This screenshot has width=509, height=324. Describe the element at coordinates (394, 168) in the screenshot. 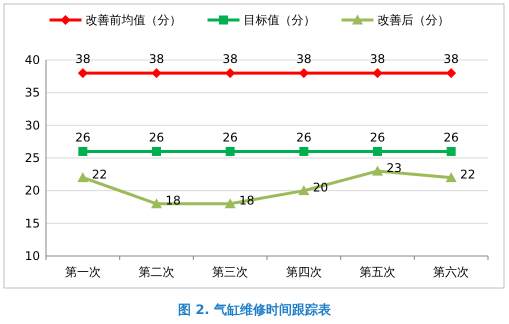

I see `data-label: 23` at that location.